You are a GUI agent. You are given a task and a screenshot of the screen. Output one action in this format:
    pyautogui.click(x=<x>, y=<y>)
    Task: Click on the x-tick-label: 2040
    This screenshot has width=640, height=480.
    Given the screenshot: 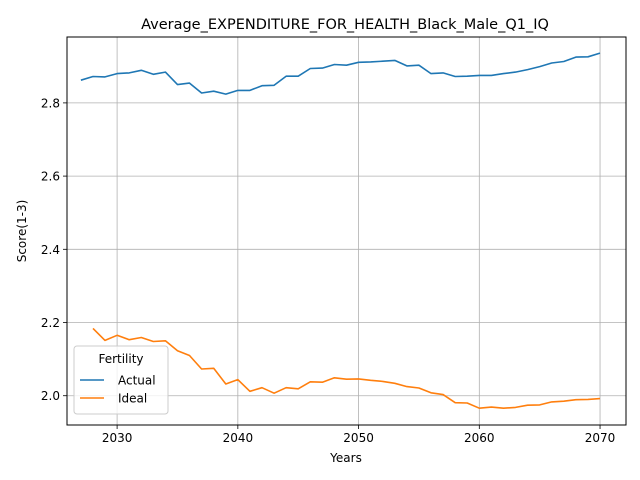 What is the action you would take?
    pyautogui.click(x=238, y=438)
    